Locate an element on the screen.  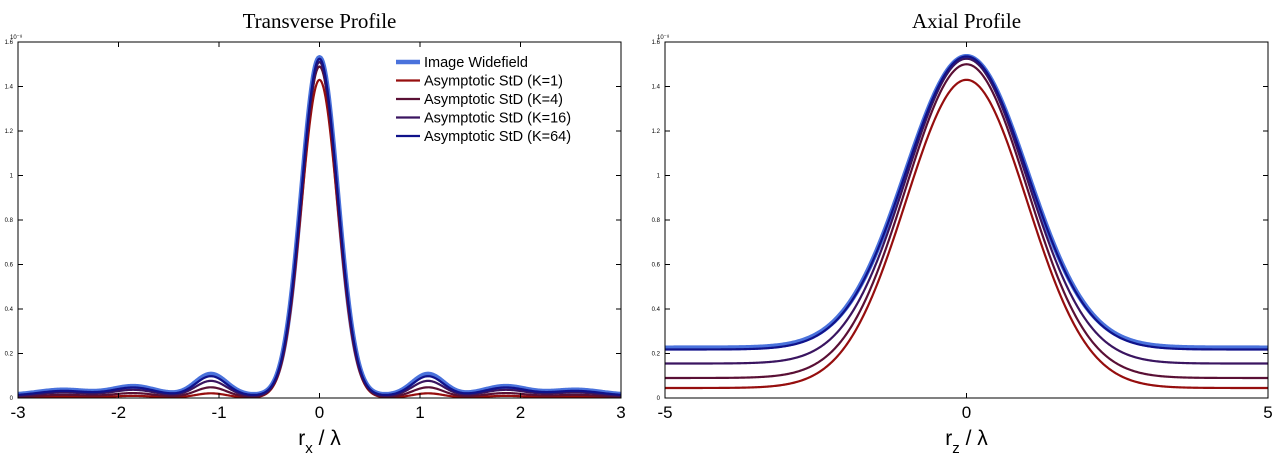
x-tick-label: 5 is located at coordinates (1267, 412).